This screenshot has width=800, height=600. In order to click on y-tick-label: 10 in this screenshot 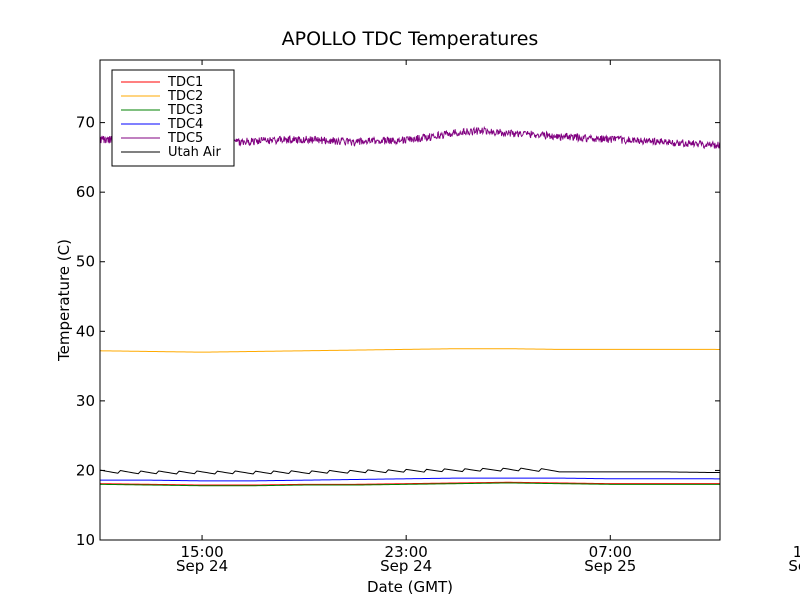, I will do `click(85, 540)`.